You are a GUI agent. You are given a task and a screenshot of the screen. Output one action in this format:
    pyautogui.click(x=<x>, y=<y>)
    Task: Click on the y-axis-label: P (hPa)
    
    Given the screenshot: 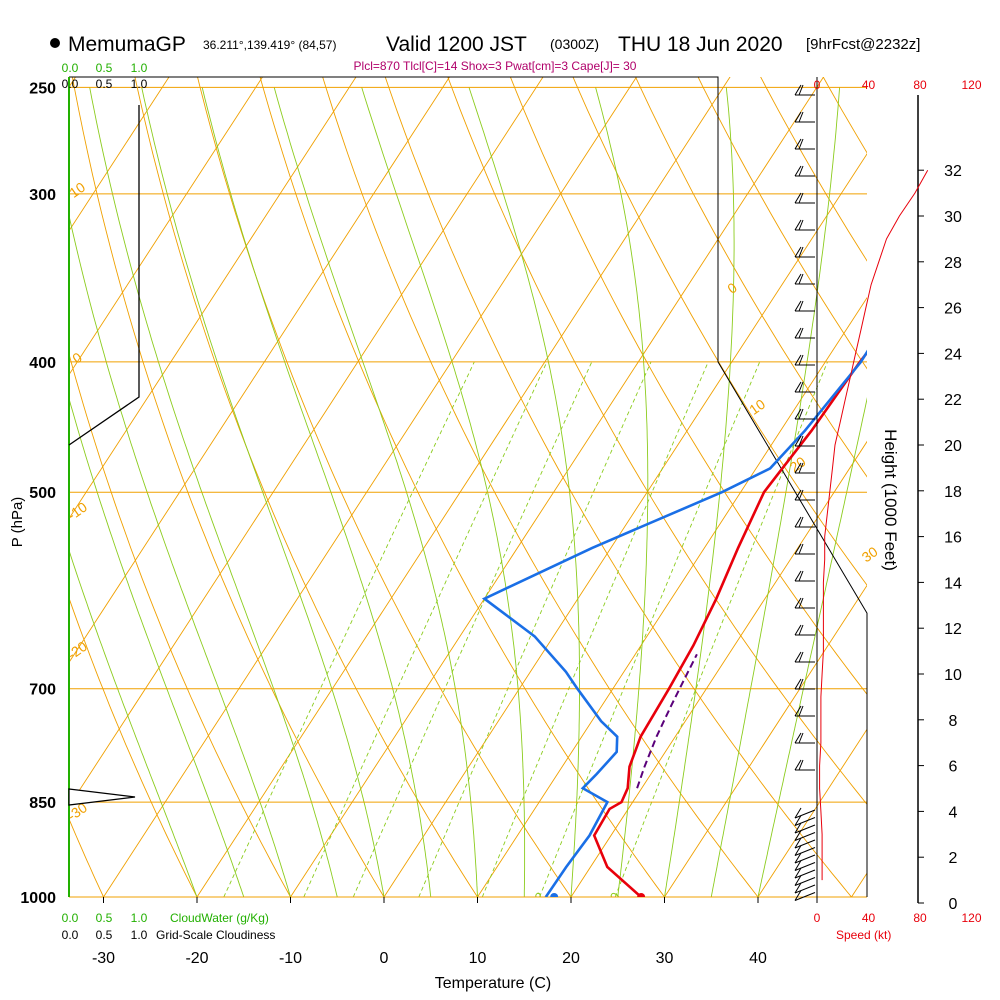 What is the action you would take?
    pyautogui.click(x=17, y=522)
    